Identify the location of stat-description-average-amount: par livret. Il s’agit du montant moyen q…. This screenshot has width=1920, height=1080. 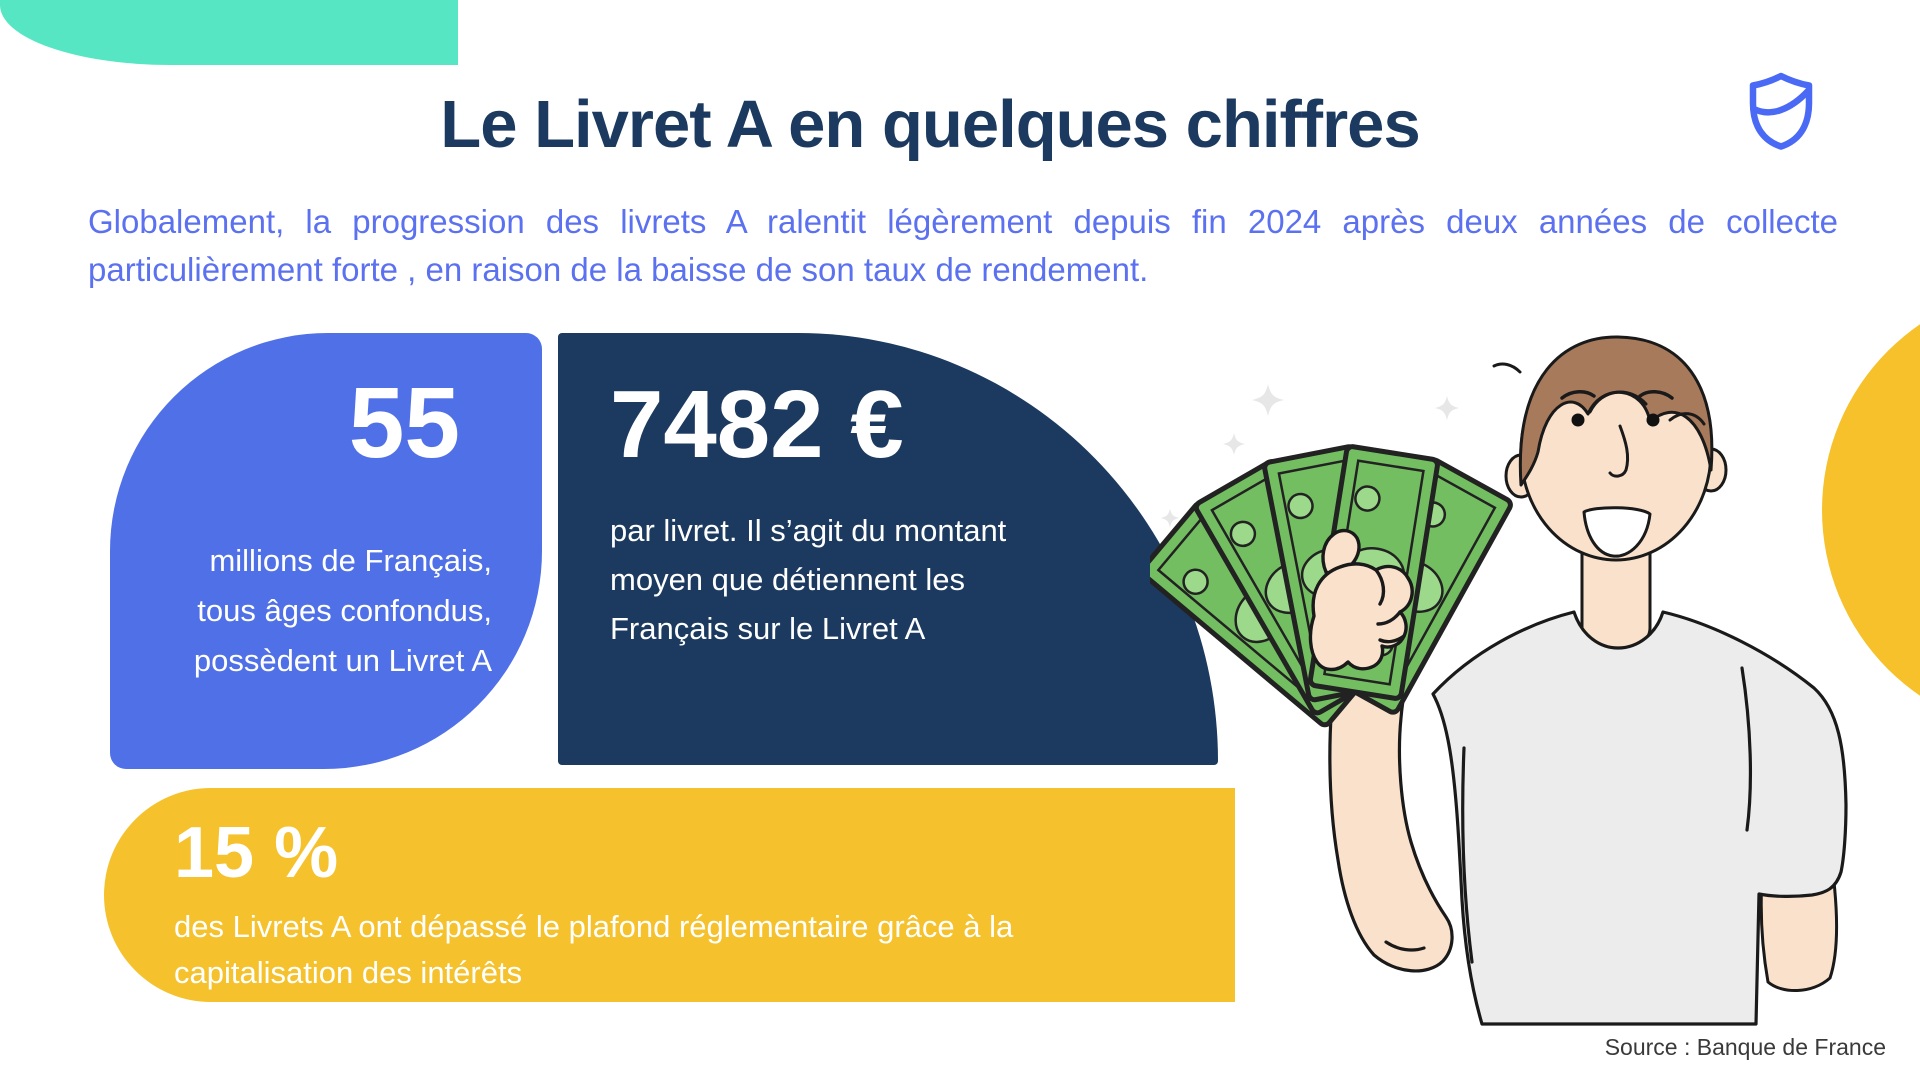
(793, 579).